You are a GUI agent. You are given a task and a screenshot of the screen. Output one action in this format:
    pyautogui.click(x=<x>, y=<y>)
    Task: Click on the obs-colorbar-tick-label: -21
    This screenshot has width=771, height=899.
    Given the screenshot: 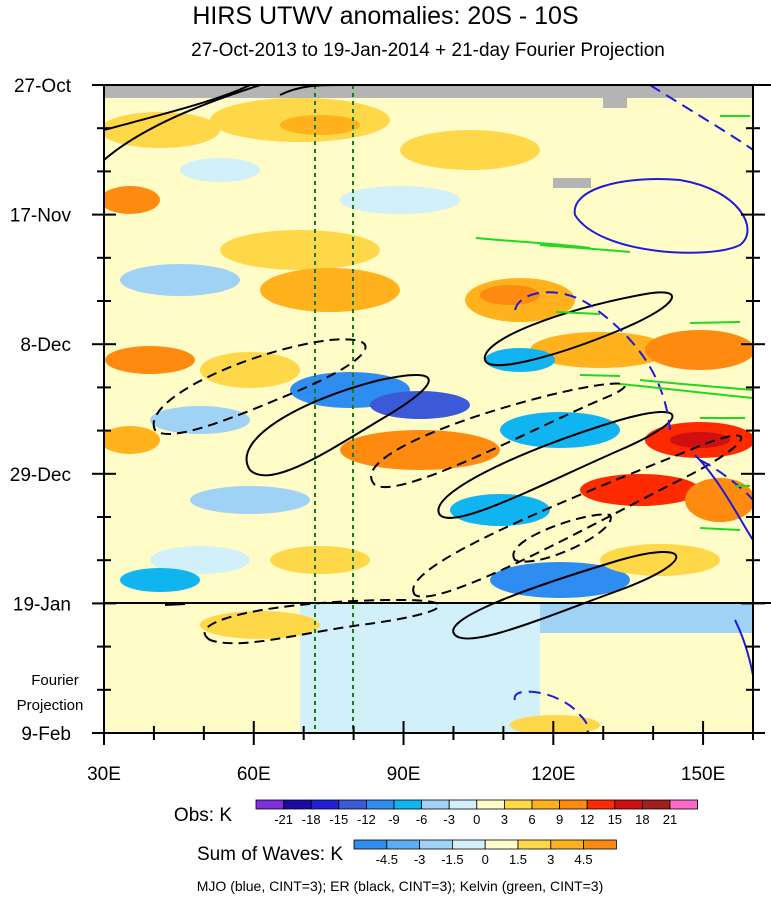 What is the action you would take?
    pyautogui.click(x=283, y=819)
    